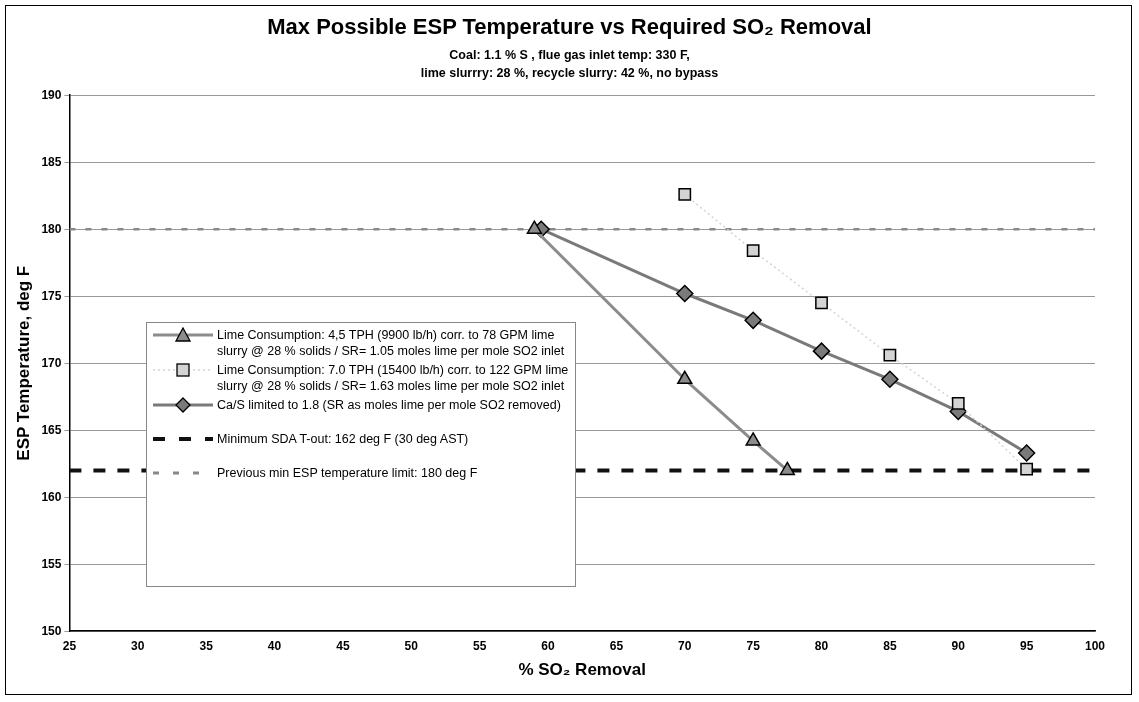 This screenshot has width=1139, height=702. I want to click on x-tick-label: 65, so click(616, 645).